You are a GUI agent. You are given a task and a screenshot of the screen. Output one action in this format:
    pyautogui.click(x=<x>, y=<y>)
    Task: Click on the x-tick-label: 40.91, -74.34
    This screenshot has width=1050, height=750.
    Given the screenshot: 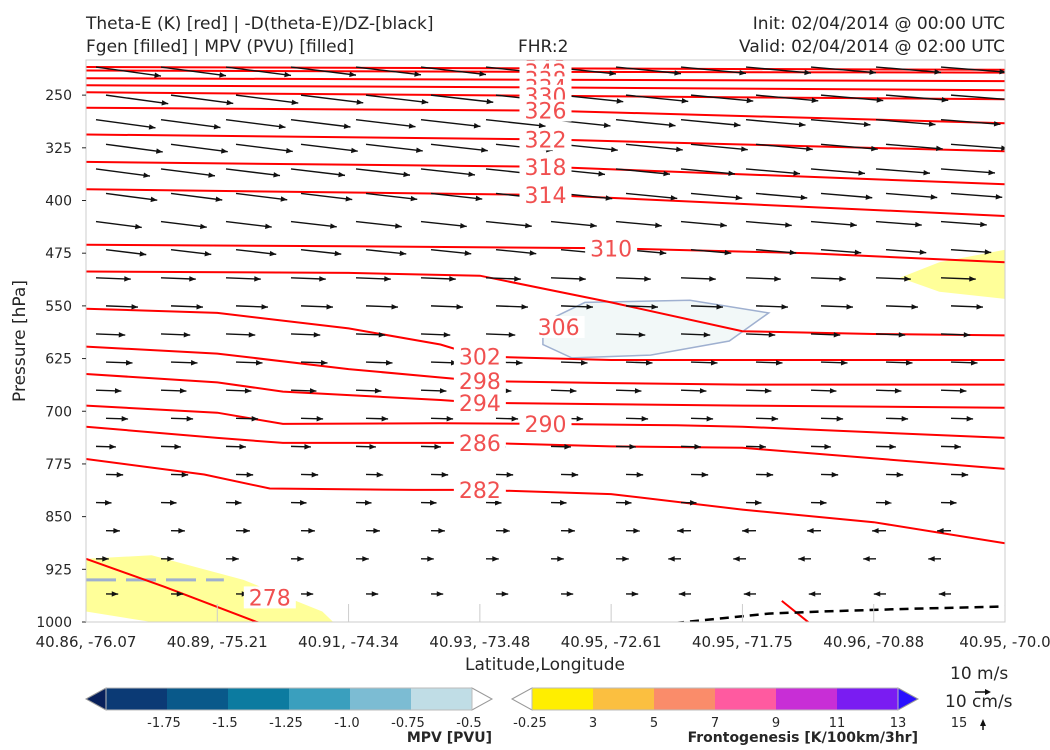 What is the action you would take?
    pyautogui.click(x=348, y=642)
    